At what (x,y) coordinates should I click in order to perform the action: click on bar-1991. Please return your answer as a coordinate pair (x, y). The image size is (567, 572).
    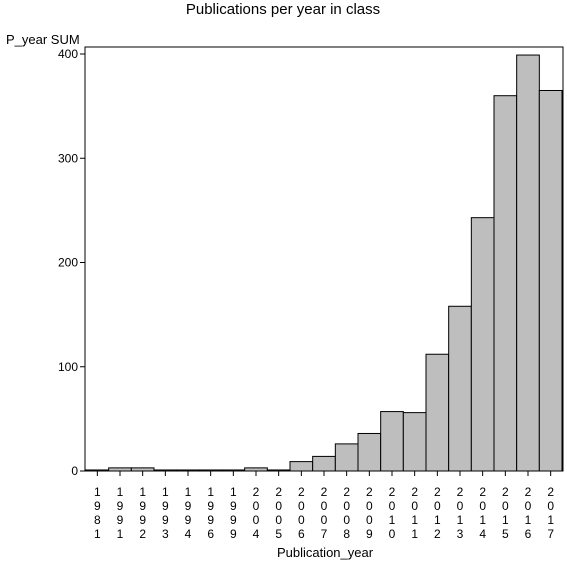
    Looking at the image, I should click on (120, 469).